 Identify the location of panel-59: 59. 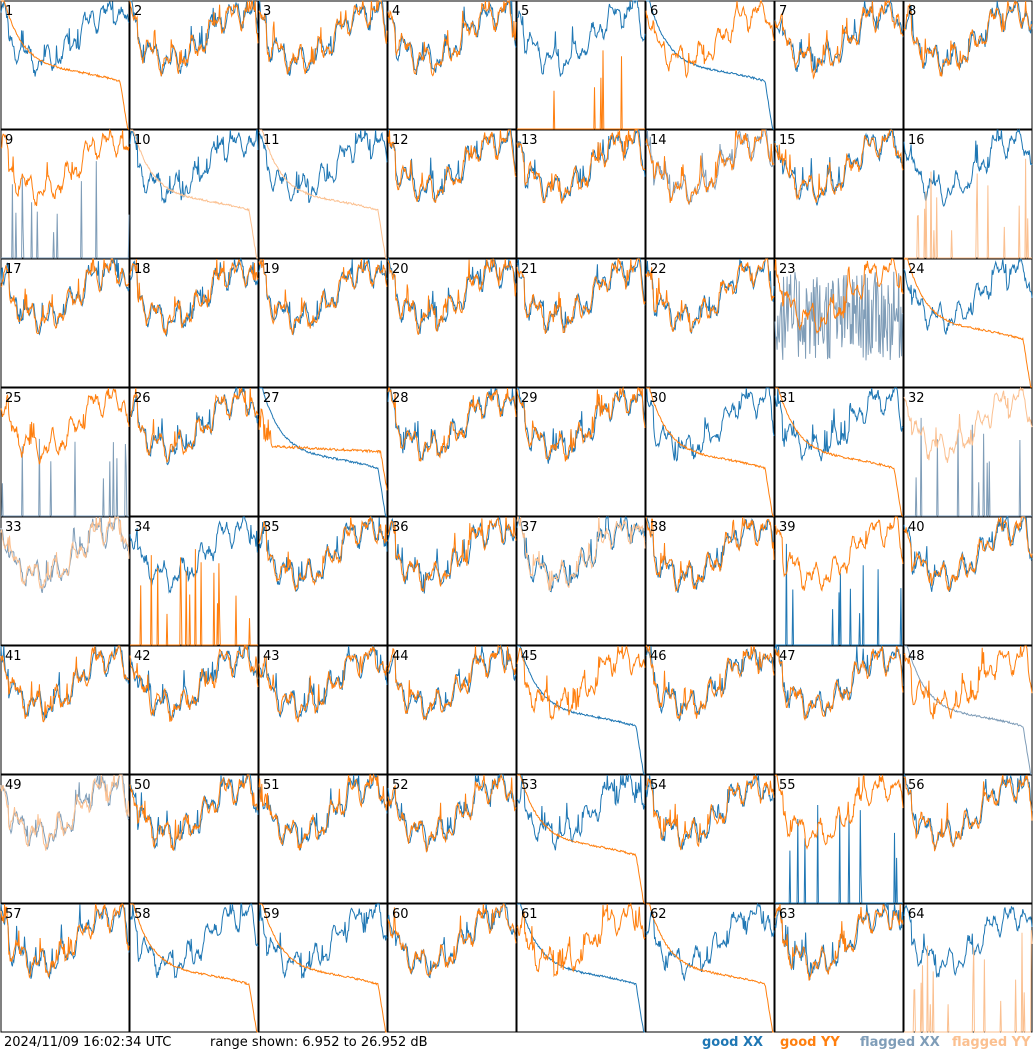
(323, 968).